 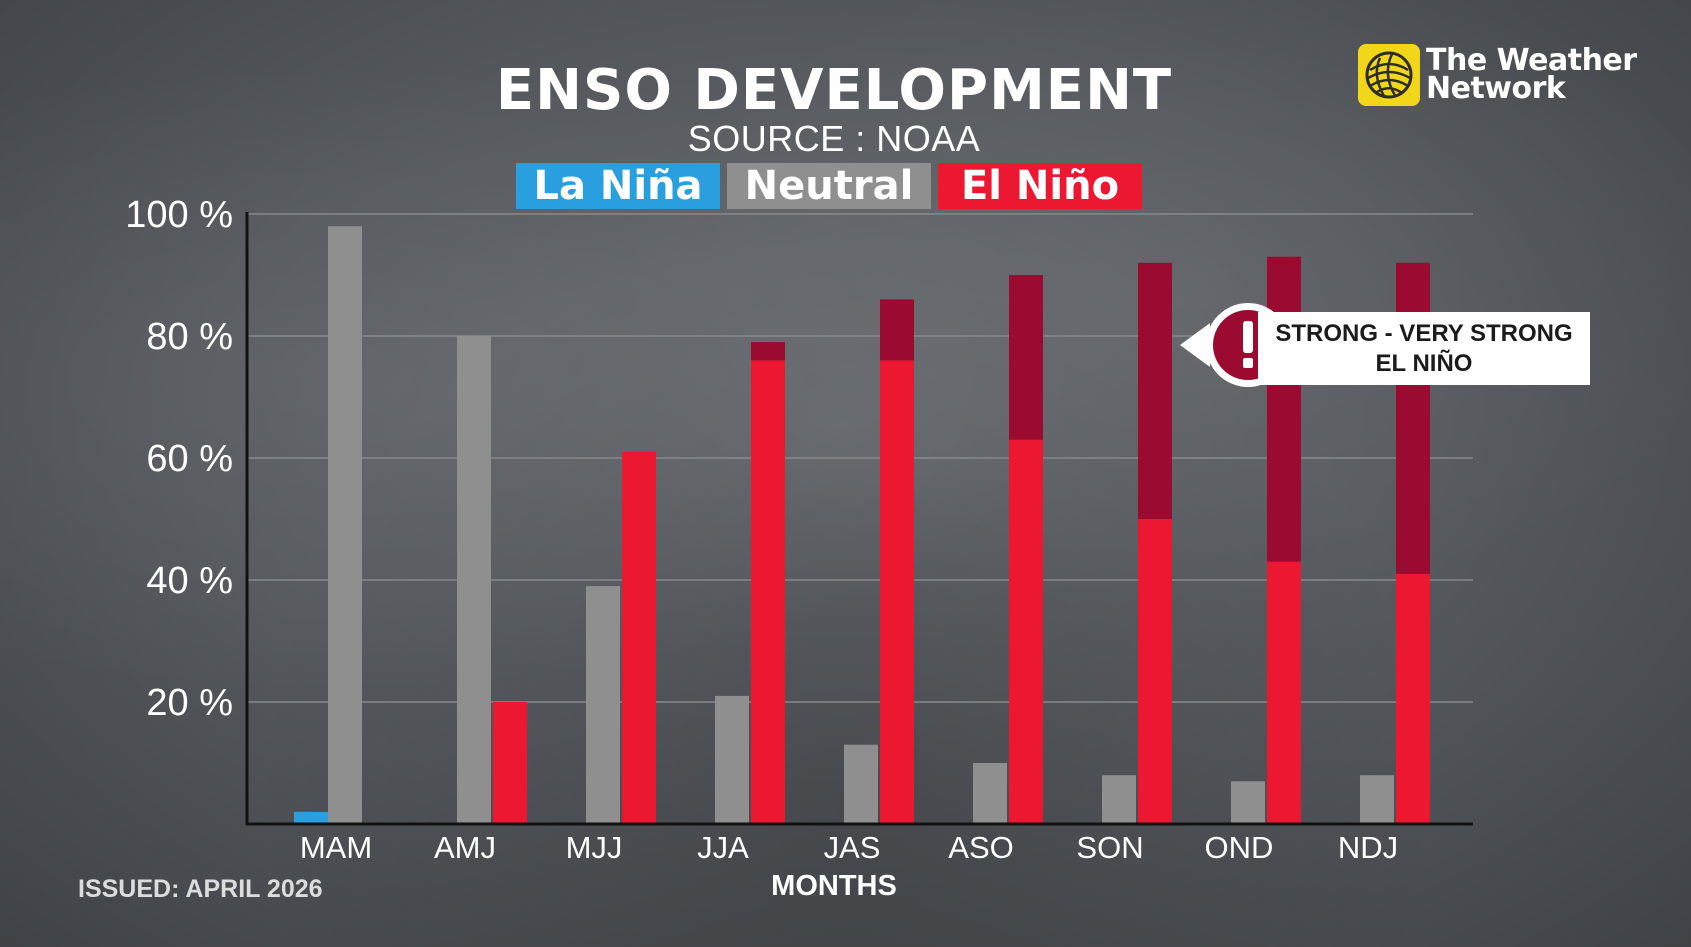 What do you see at coordinates (336, 847) in the screenshot?
I see `x-tick-label: MAM` at bounding box center [336, 847].